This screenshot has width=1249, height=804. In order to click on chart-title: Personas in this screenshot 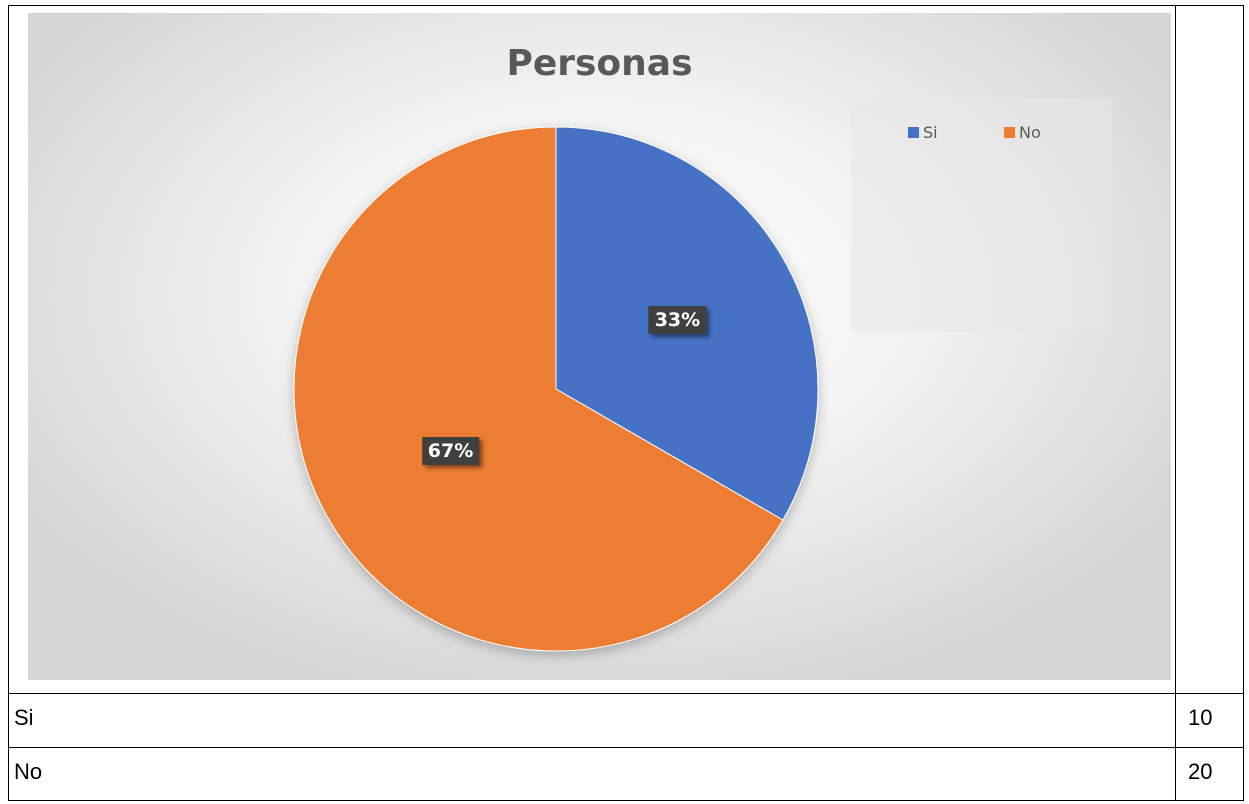, I will do `click(599, 63)`.